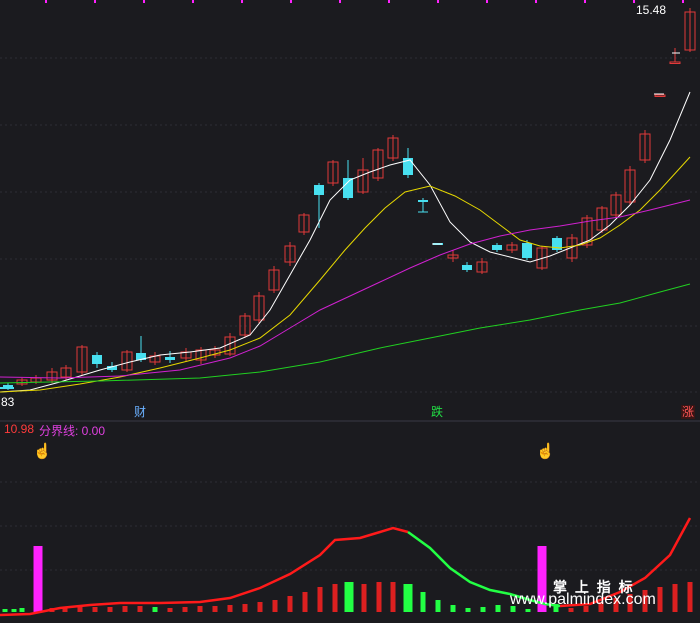 The width and height of the screenshot is (700, 623). Describe the element at coordinates (364, 1) in the screenshot. I see `top-tick-marks` at that location.